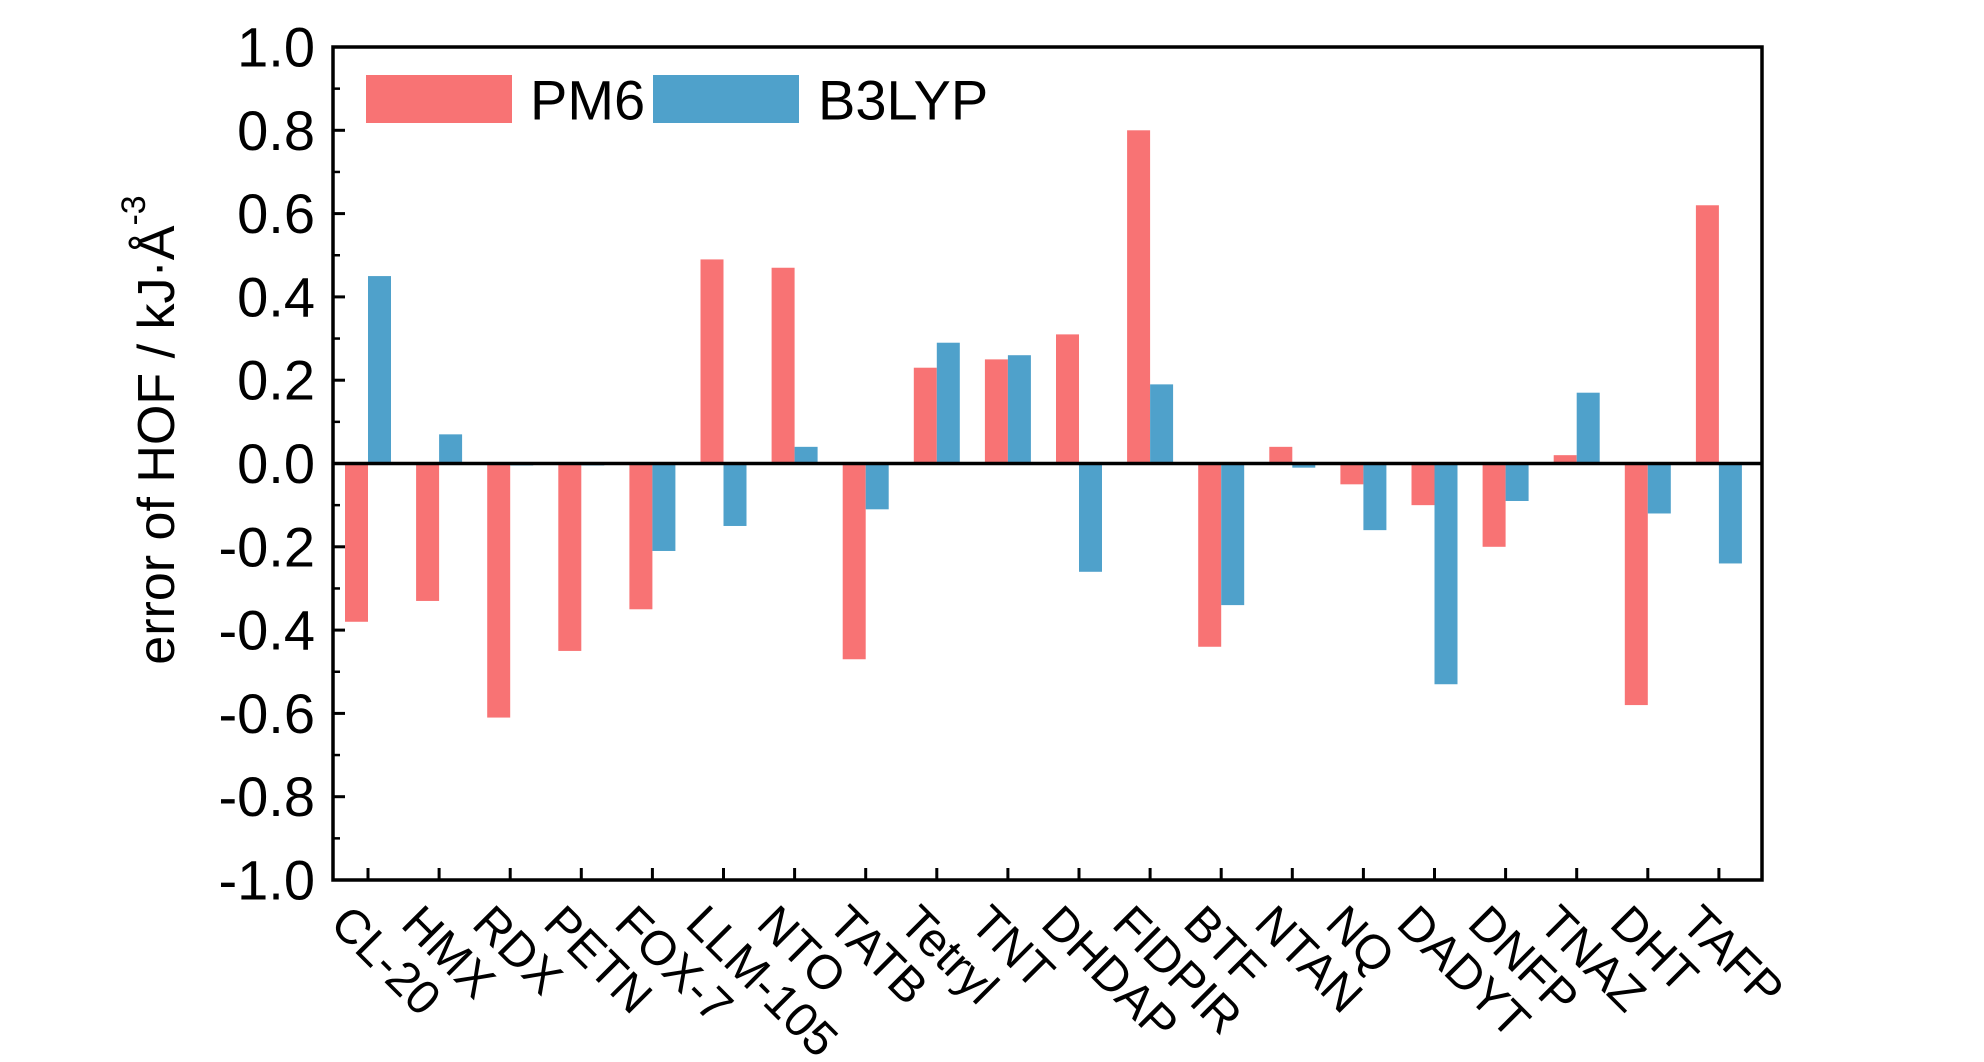 This screenshot has width=1984, height=1062. I want to click on bar-pm6-tafp, so click(1707, 334).